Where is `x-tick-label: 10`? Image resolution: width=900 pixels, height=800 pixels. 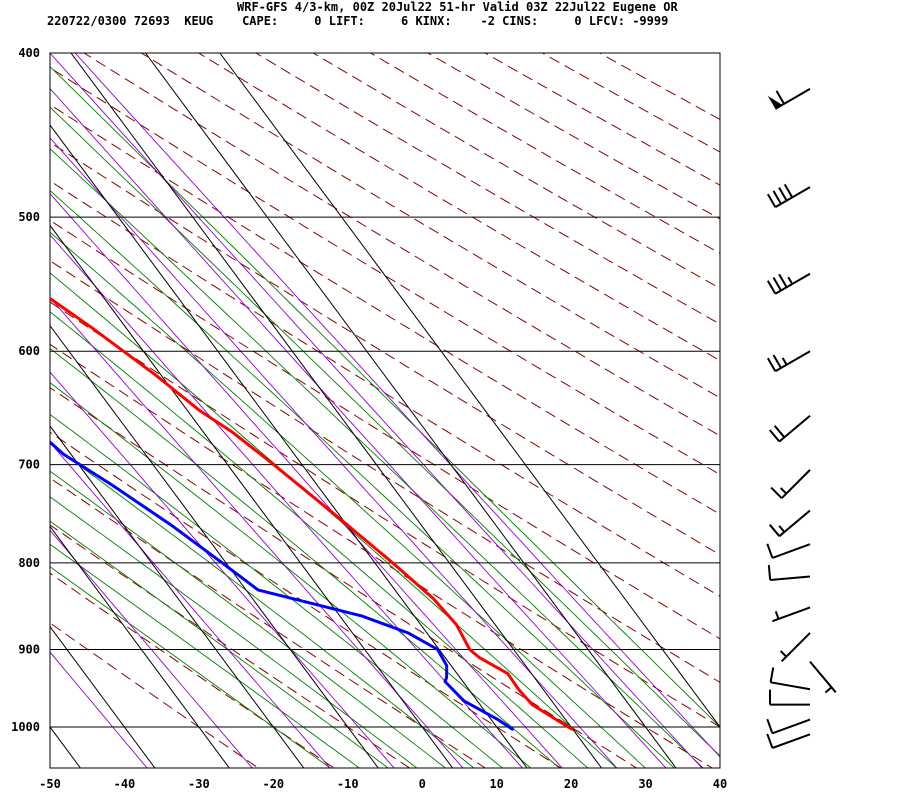
x-tick-label: 10 is located at coordinates (496, 784).